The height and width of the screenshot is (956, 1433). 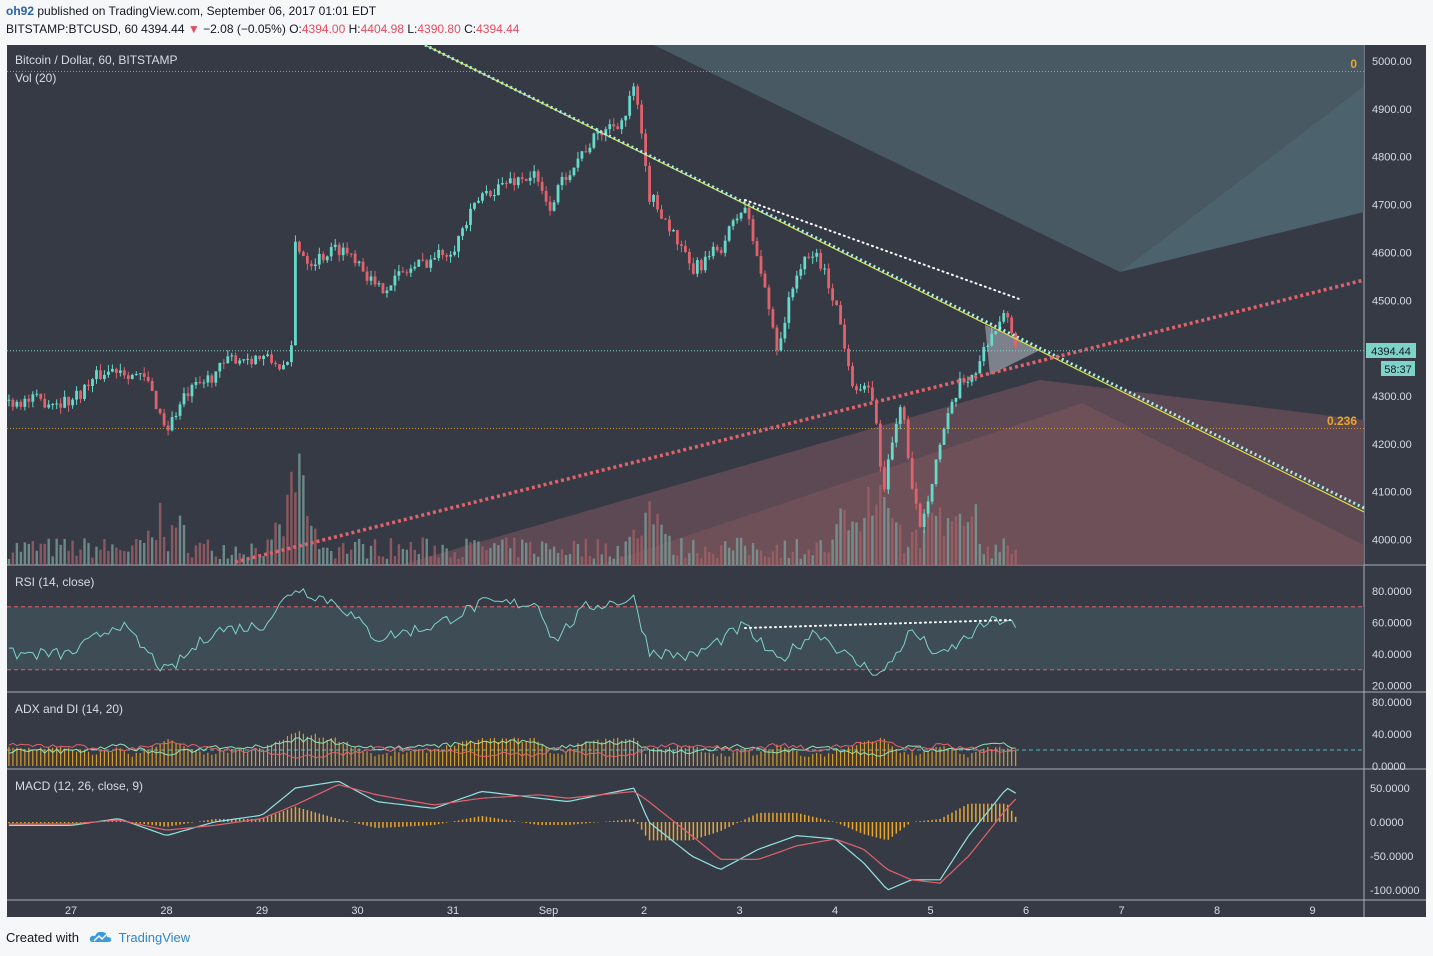 What do you see at coordinates (1392, 624) in the screenshot?
I see `rsi-tick-label: 60.0000` at bounding box center [1392, 624].